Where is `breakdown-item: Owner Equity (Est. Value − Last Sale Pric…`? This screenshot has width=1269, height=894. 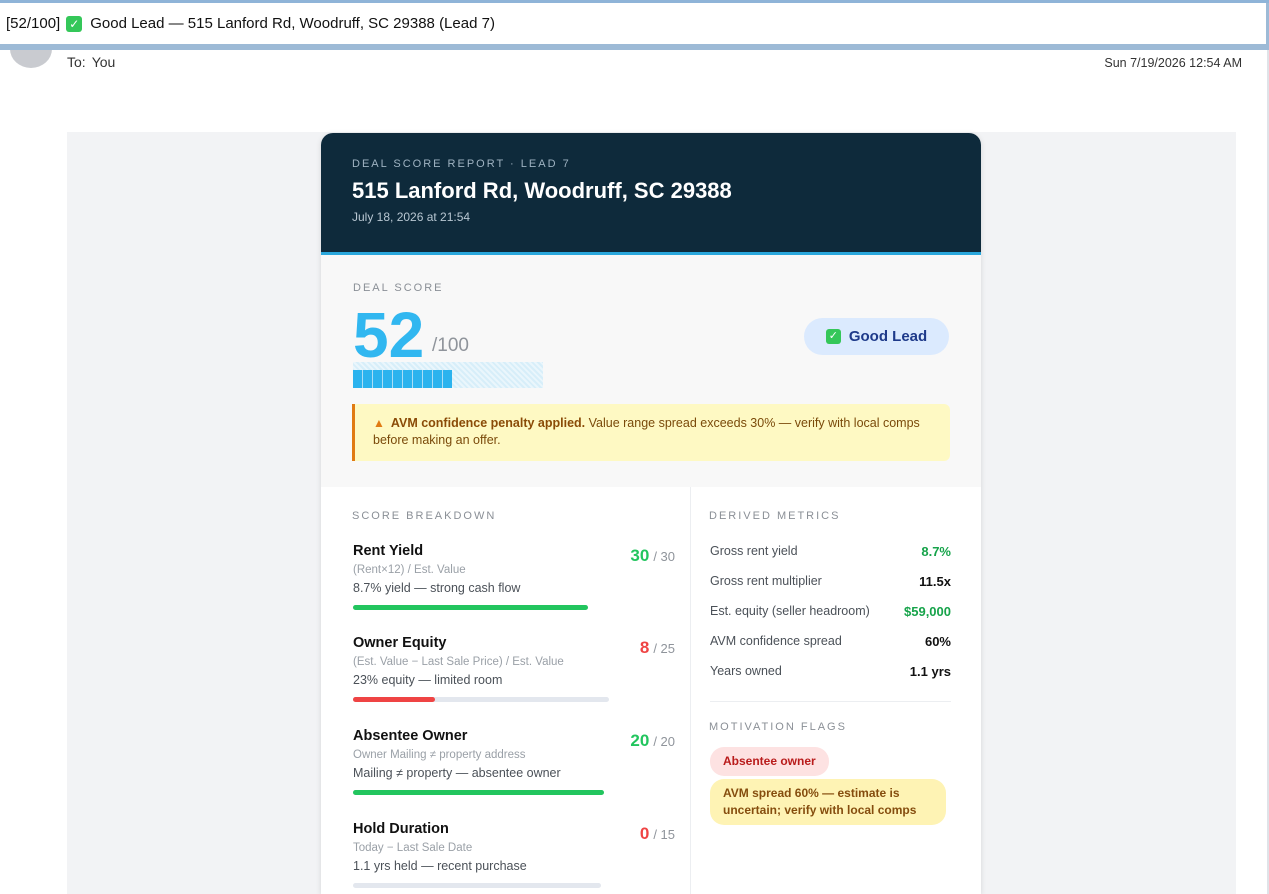
breakdown-item: Owner Equity (Est. Value − Last Sale Pric… is located at coordinates (515, 668).